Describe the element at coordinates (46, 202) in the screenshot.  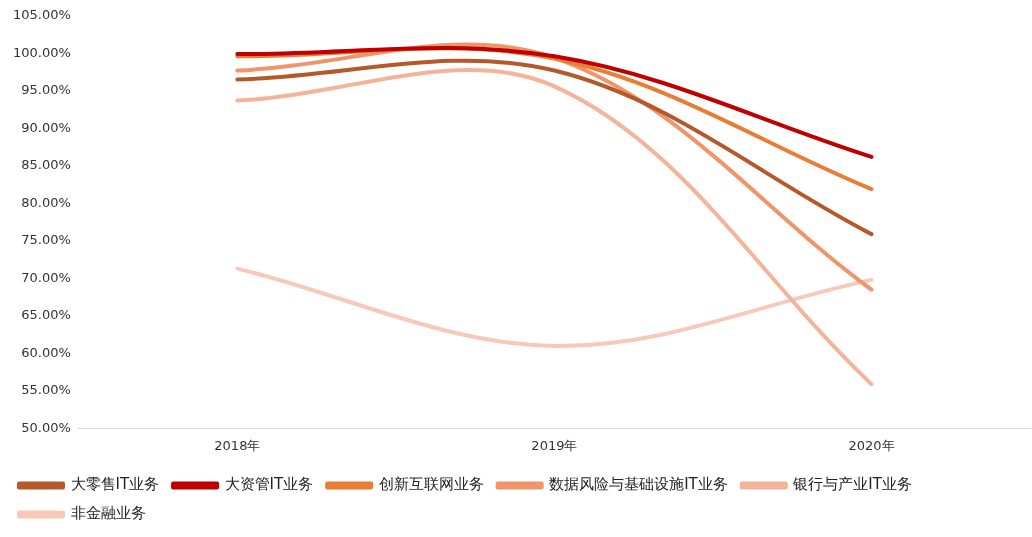
I see `y-tick-label: 80.00%` at that location.